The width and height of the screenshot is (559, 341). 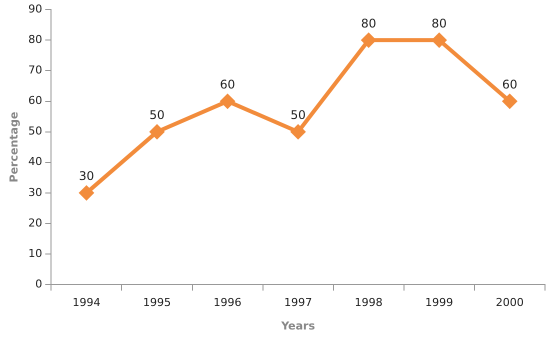 I want to click on y-tick-label: 10, so click(x=35, y=253).